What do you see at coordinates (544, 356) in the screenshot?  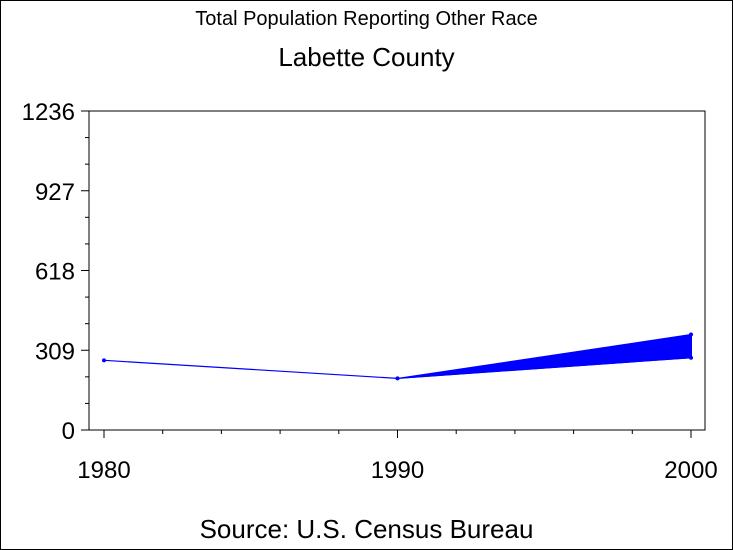 I see `series-range-area` at bounding box center [544, 356].